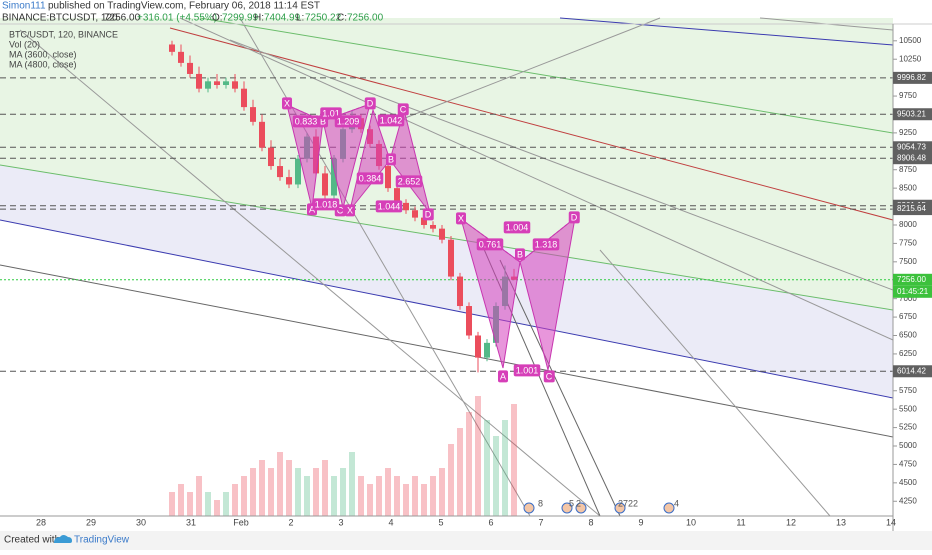  I want to click on pattern-label: 1.018, so click(326, 204).